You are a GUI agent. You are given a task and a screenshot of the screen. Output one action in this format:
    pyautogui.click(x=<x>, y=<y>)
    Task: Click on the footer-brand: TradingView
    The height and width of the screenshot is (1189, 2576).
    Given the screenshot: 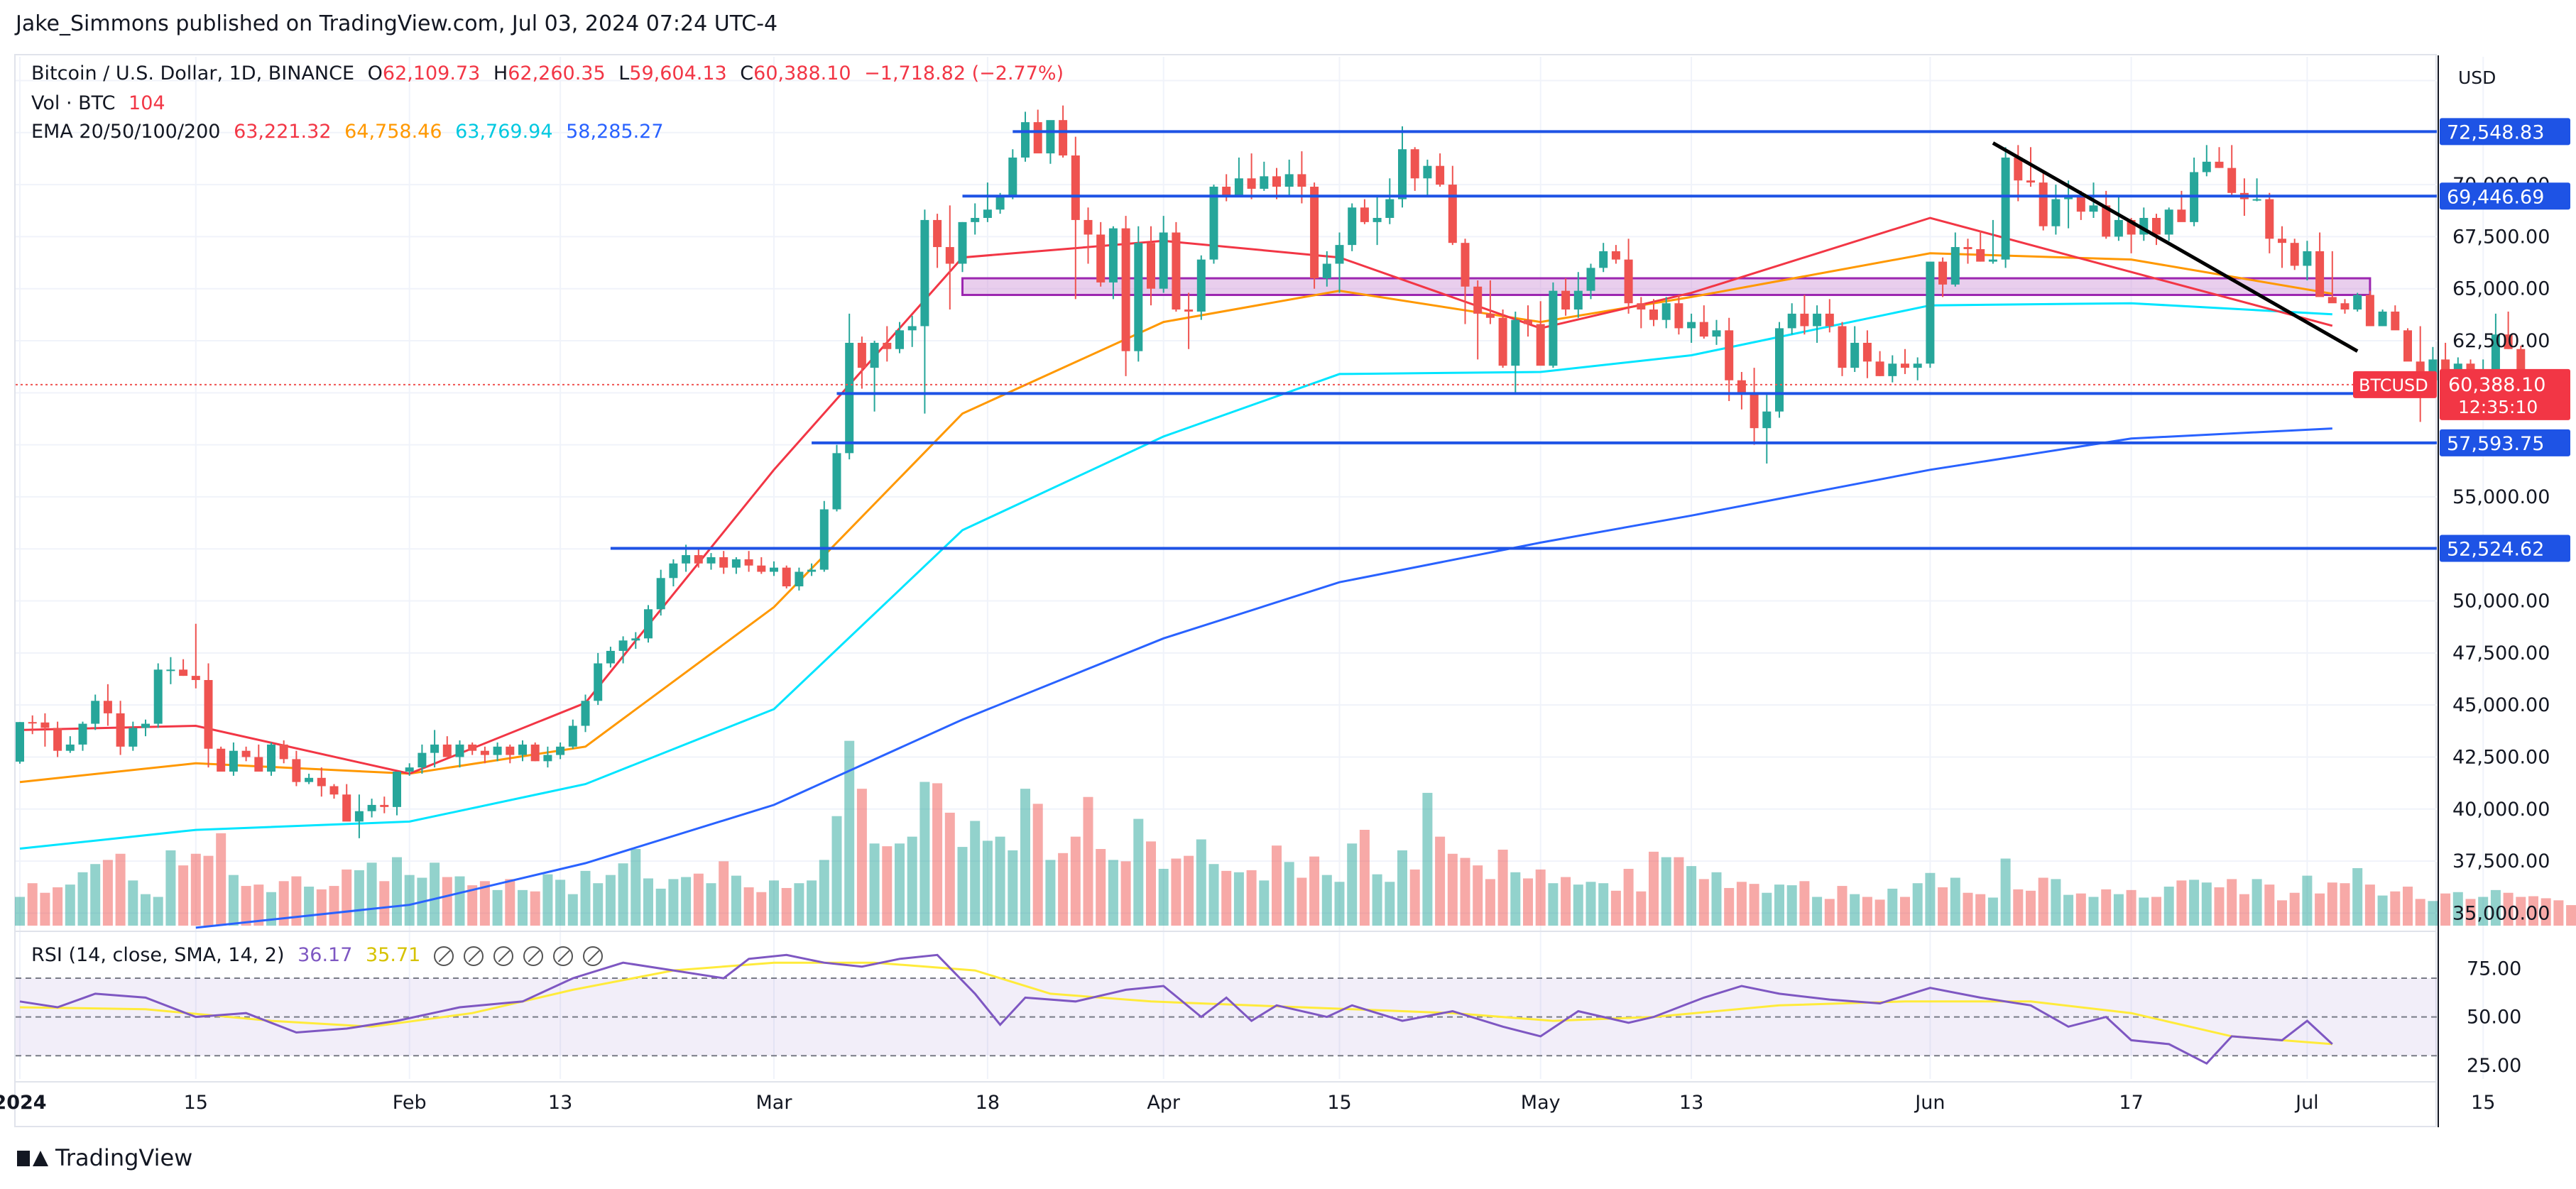 What is the action you would take?
    pyautogui.click(x=104, y=1157)
    